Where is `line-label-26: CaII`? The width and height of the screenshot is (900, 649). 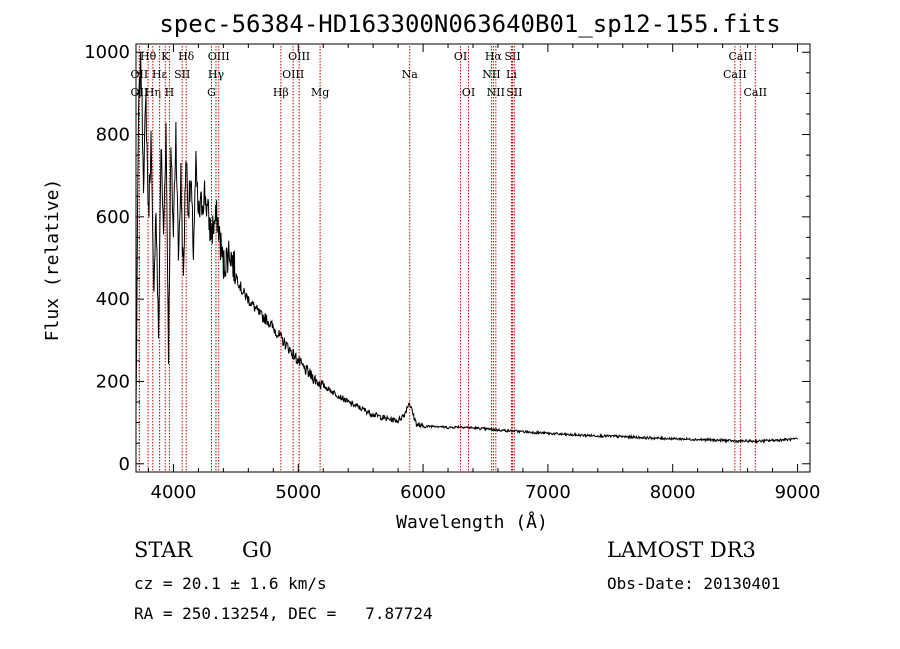
line-label-26: CaII is located at coordinates (735, 74).